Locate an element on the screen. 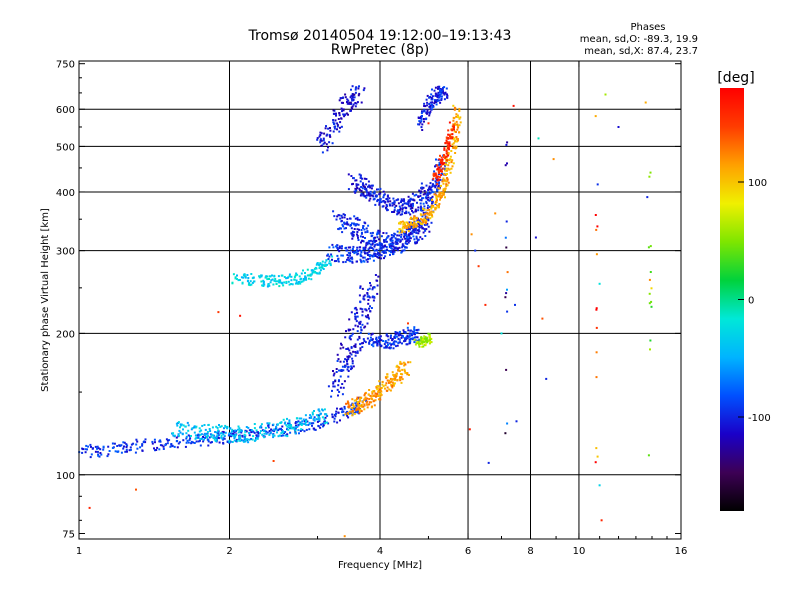 The height and width of the screenshot is (600, 800). stats-line-x: mean, sd,X: 87.4, 23.7 is located at coordinates (641, 51).